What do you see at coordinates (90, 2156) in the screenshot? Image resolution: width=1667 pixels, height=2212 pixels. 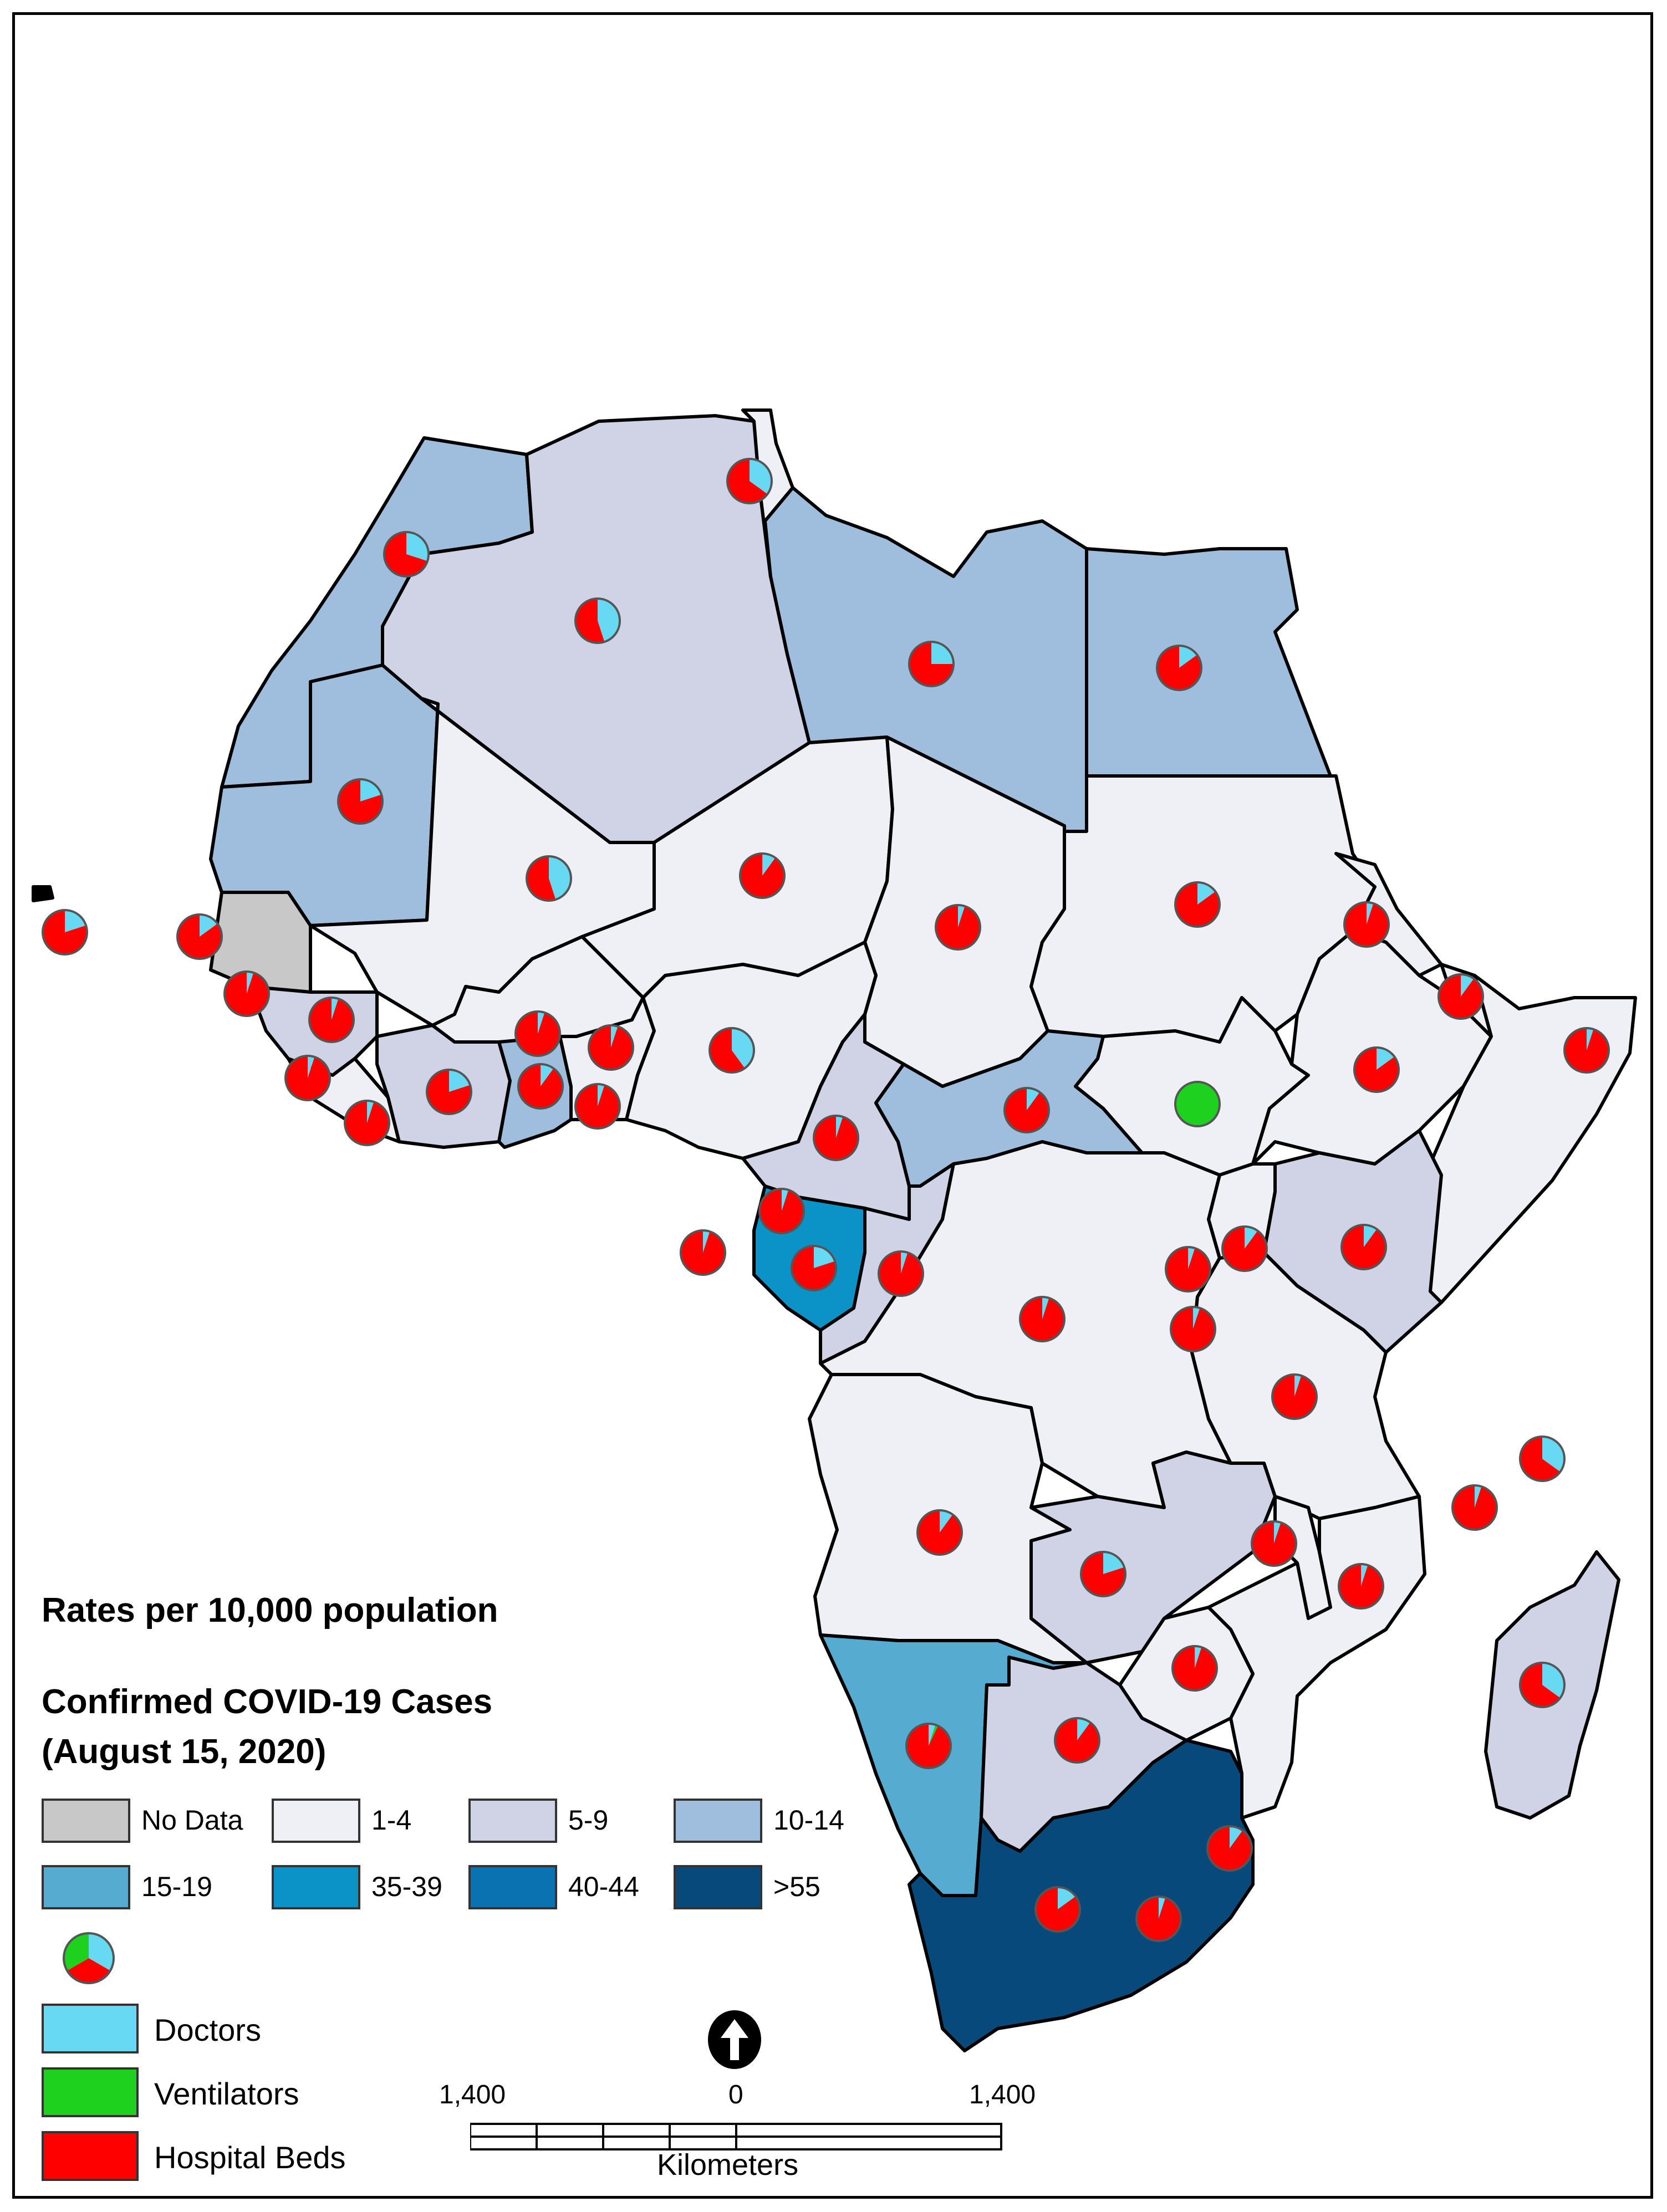 I see `legend-swatch-hospital-beds` at bounding box center [90, 2156].